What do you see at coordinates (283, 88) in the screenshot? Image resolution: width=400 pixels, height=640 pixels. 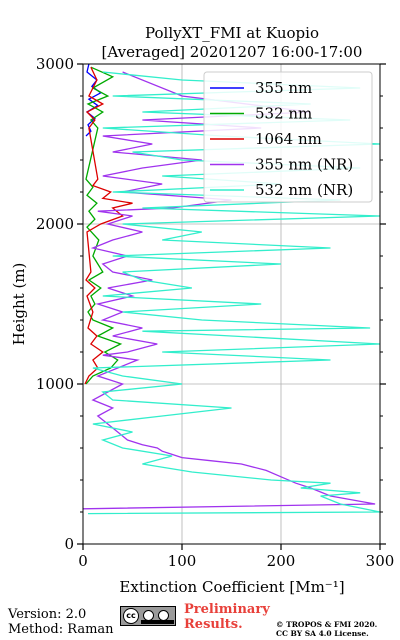 I see `legend-label: 355 nm` at bounding box center [283, 88].